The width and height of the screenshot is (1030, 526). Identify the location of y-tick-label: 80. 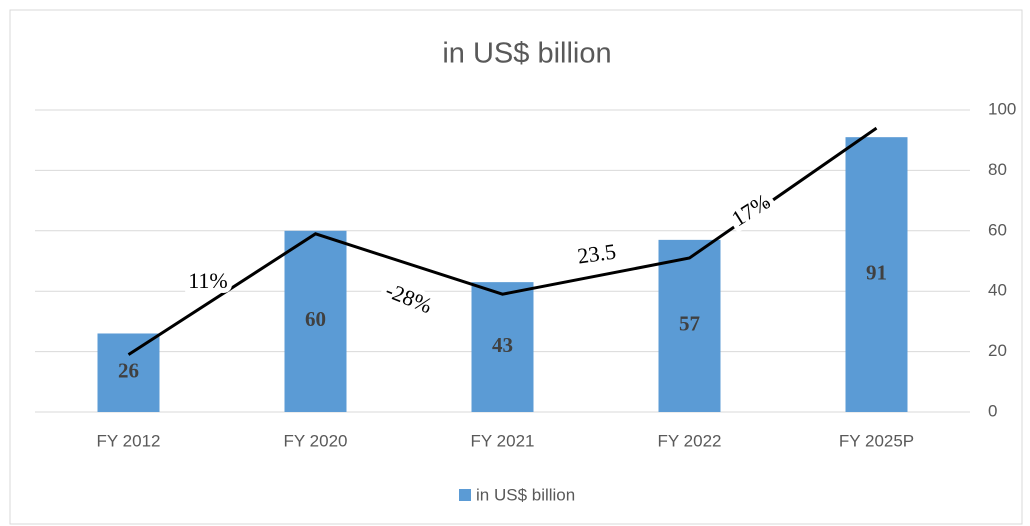
(997, 169).